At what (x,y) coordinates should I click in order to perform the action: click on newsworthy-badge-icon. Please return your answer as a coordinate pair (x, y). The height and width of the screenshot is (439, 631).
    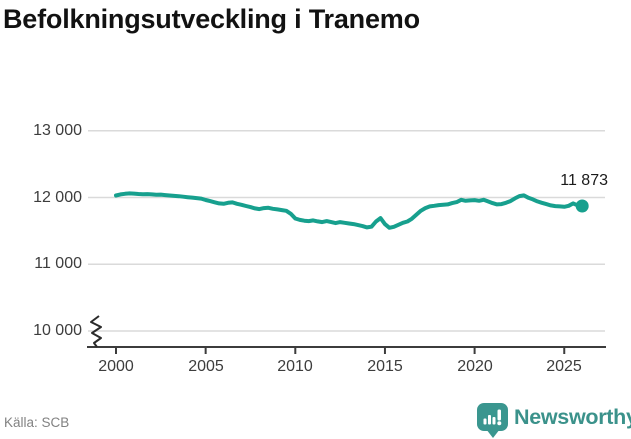
    Looking at the image, I should click on (492, 417).